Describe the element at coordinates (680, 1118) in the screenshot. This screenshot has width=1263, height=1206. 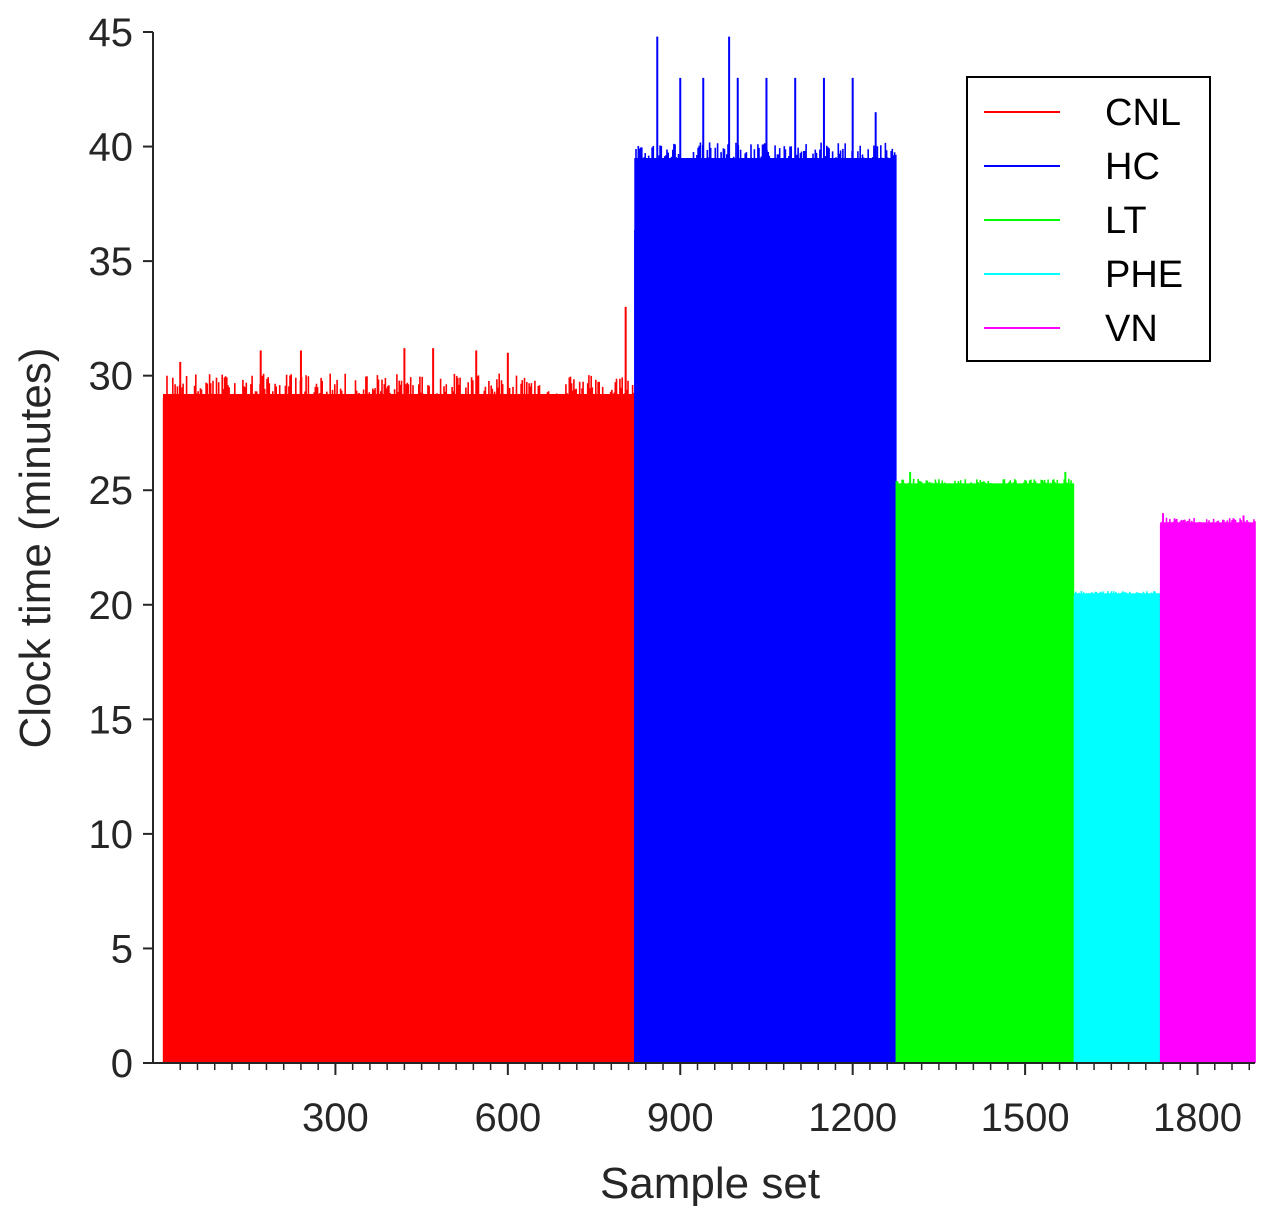
I see `x-tick-label-900: 900` at that location.